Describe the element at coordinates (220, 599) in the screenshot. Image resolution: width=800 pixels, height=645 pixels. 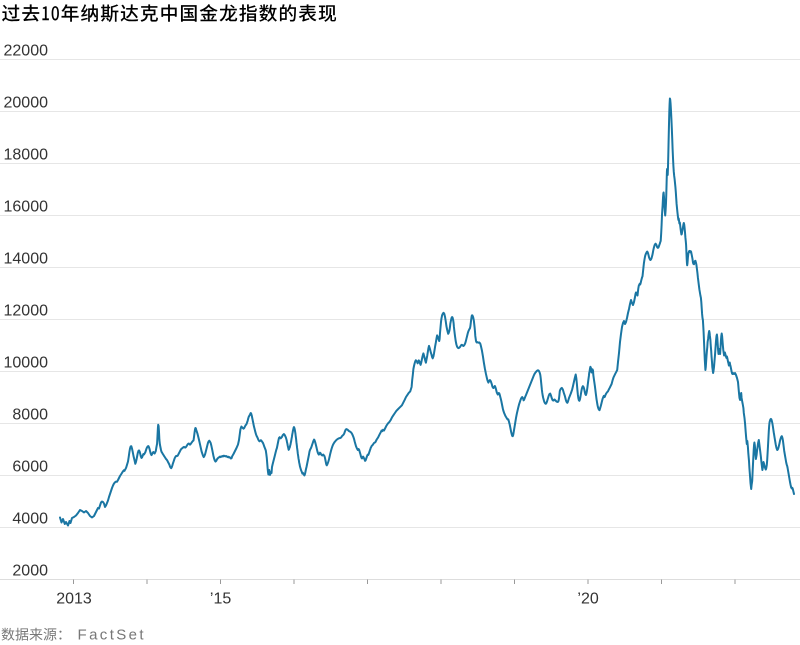
I see `svg-text: ’15` at that location.